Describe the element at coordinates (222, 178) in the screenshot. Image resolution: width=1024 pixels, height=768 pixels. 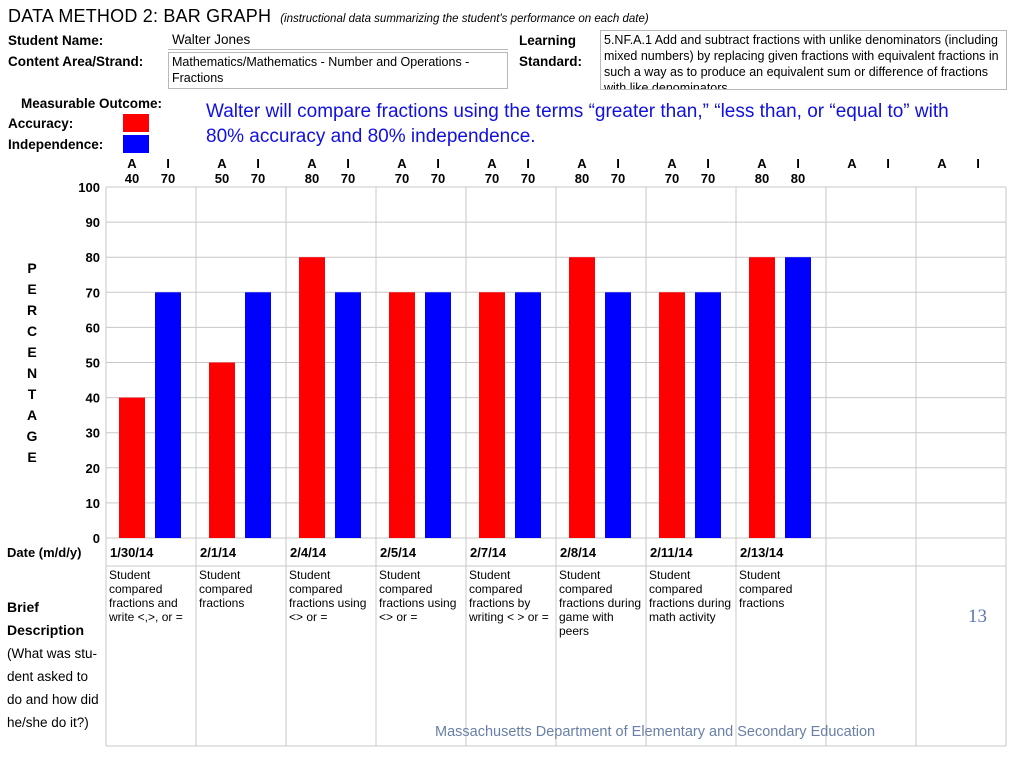
I see `data-label-accuracy: 50` at that location.